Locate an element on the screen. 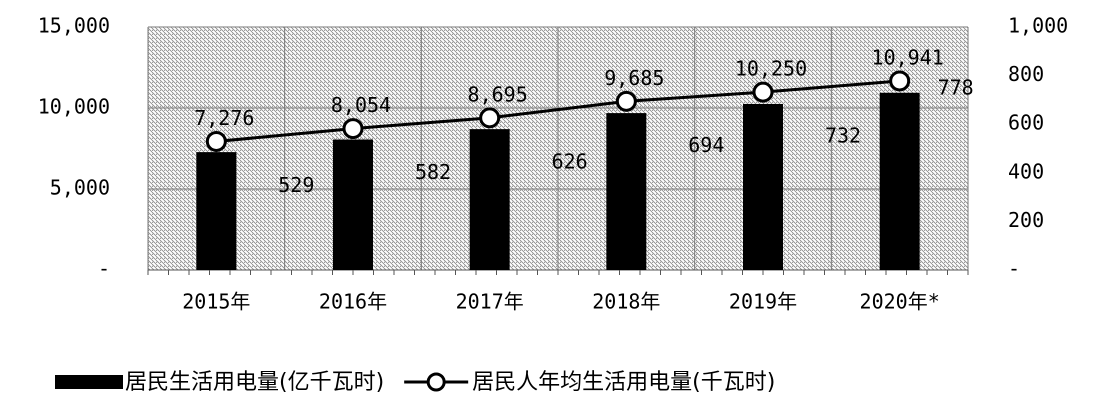  y-tick-label: 10,000 is located at coordinates (74, 107).